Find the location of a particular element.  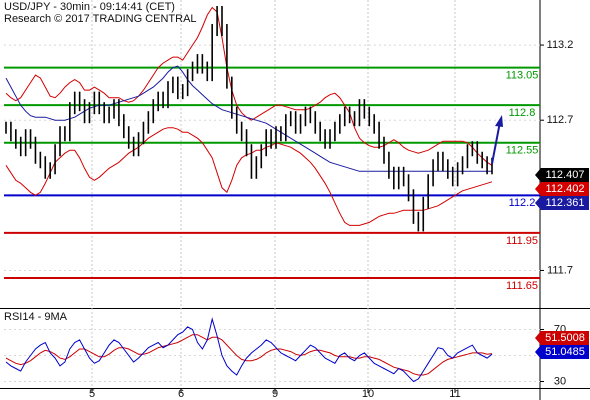

price-value-label-moving_average: 112.361 is located at coordinates (565, 203).